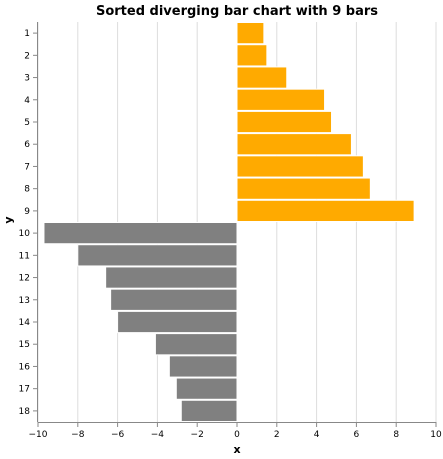 The width and height of the screenshot is (443, 459). What do you see at coordinates (24, 256) in the screenshot?
I see `y-tick-label: 11` at bounding box center [24, 256].